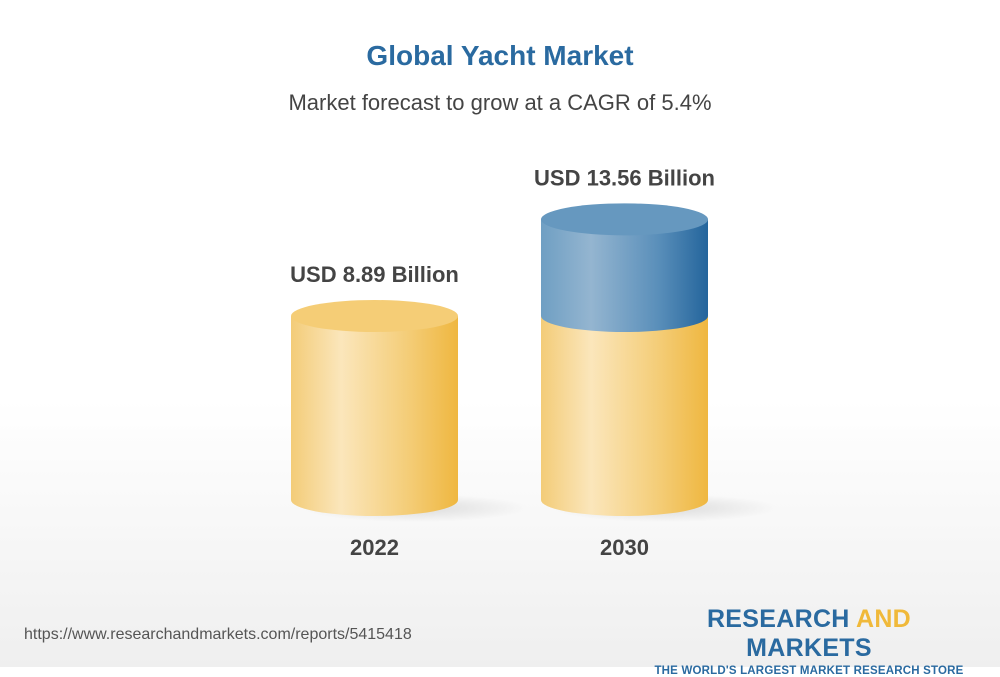 Image resolution: width=1000 pixels, height=677 pixels. I want to click on logo-text: AND, so click(883, 619).